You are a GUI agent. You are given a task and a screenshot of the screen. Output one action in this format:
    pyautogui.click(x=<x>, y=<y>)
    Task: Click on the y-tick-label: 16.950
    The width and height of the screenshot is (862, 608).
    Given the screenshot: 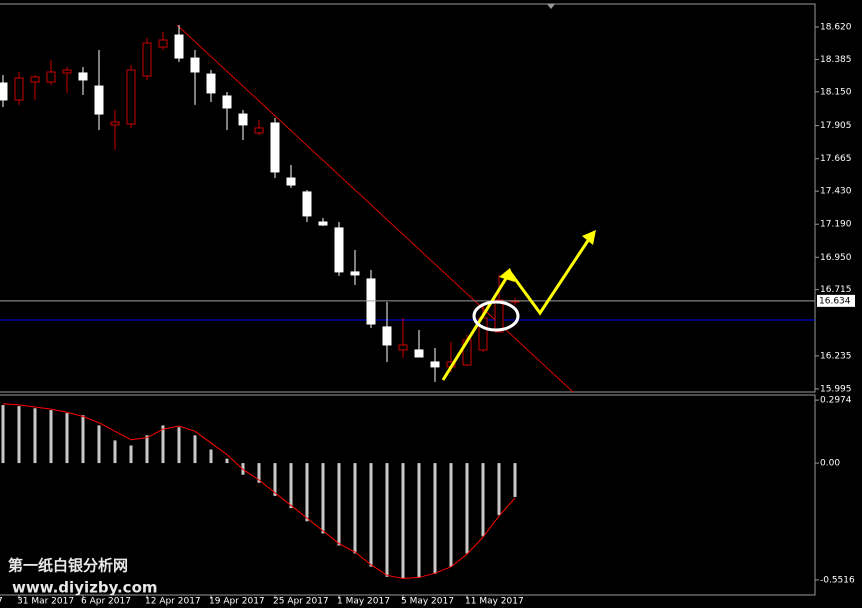 What is the action you would take?
    pyautogui.click(x=836, y=258)
    